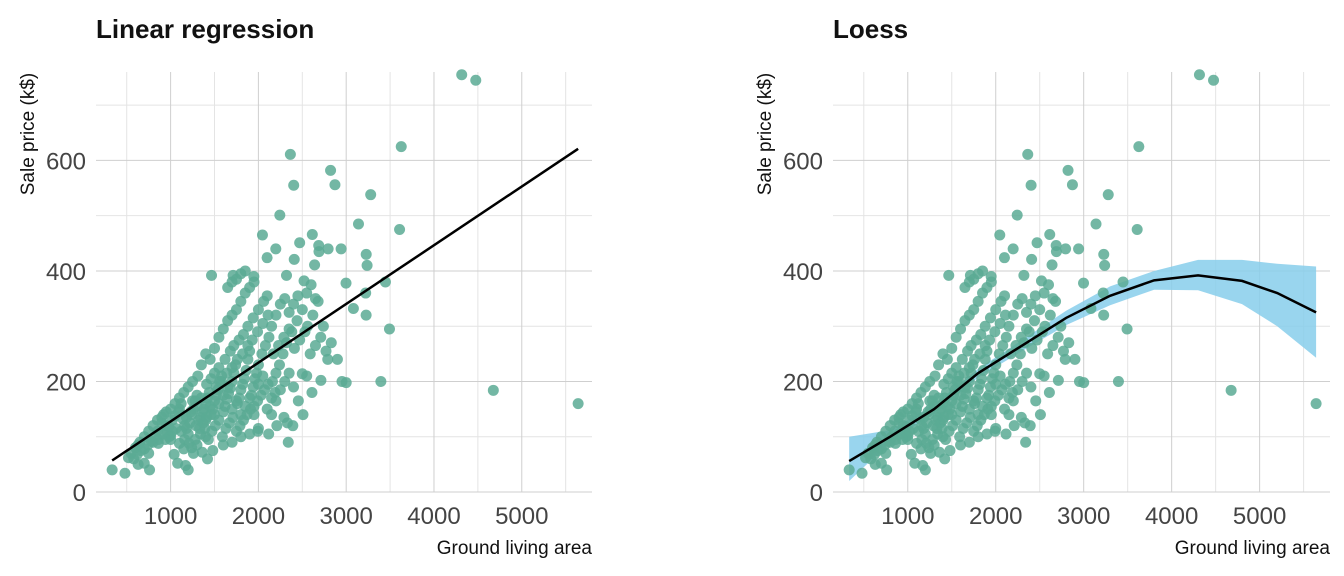 This screenshot has width=1344, height=576. I want to click on confidence-band, so click(1083, 370).